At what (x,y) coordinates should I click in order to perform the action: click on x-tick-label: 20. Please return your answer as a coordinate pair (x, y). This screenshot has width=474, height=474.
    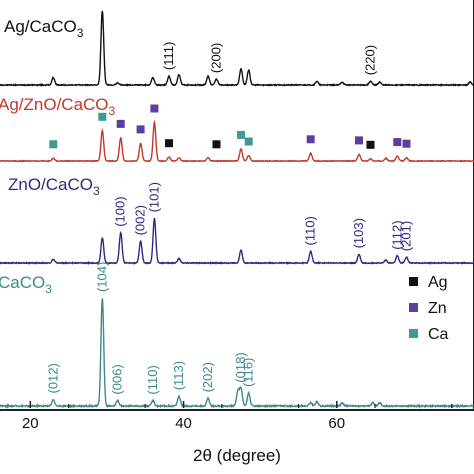
    Looking at the image, I should click on (30, 423).